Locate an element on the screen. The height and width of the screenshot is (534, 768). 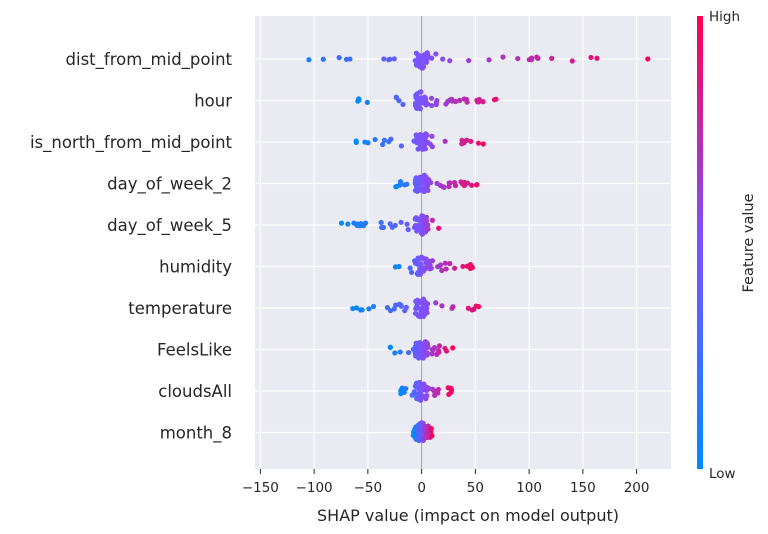
colorbar-high-label: High is located at coordinates (724, 17).